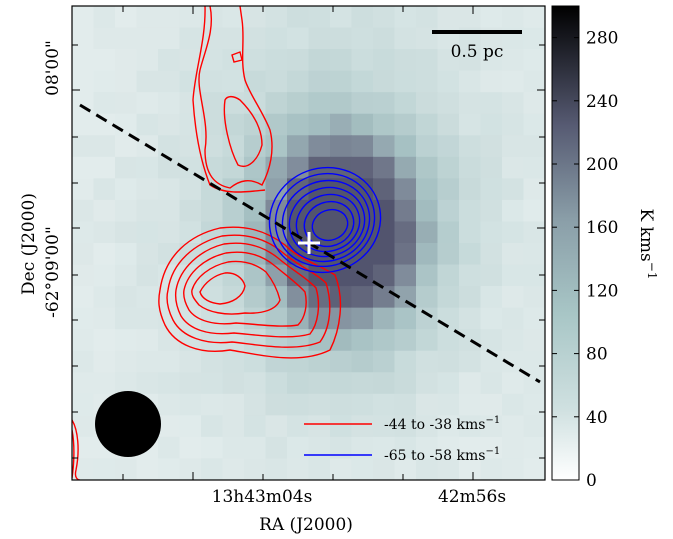 The width and height of the screenshot is (673, 539). Describe the element at coordinates (53, 272) in the screenshot. I see `y-tick-label-2: -62°09'00"` at that location.